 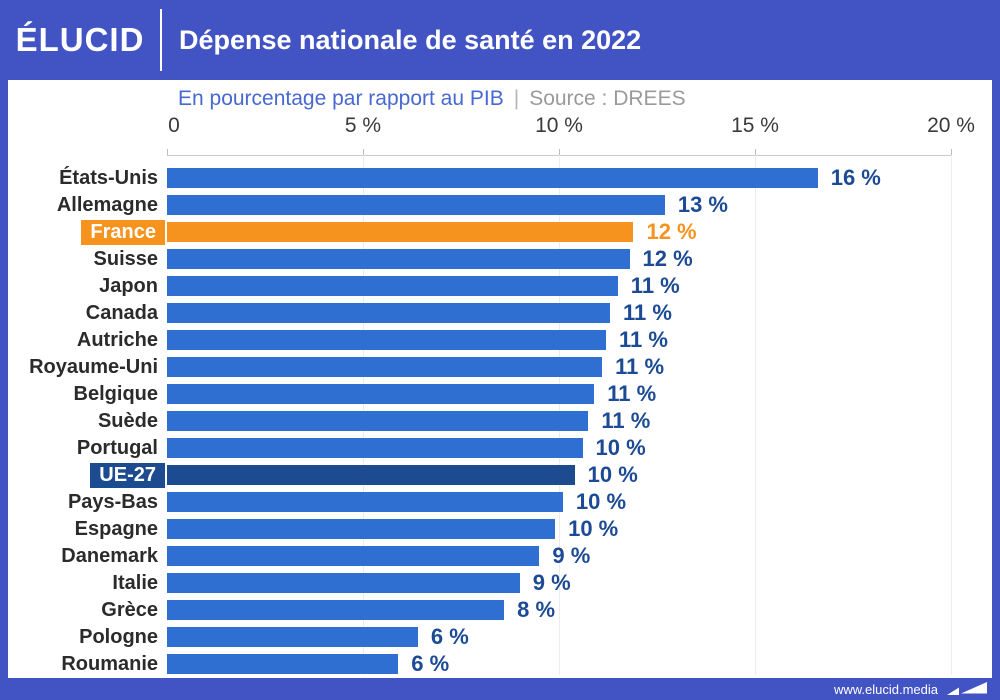 What do you see at coordinates (951, 125) in the screenshot?
I see `x-tick-label: 20 %` at bounding box center [951, 125].